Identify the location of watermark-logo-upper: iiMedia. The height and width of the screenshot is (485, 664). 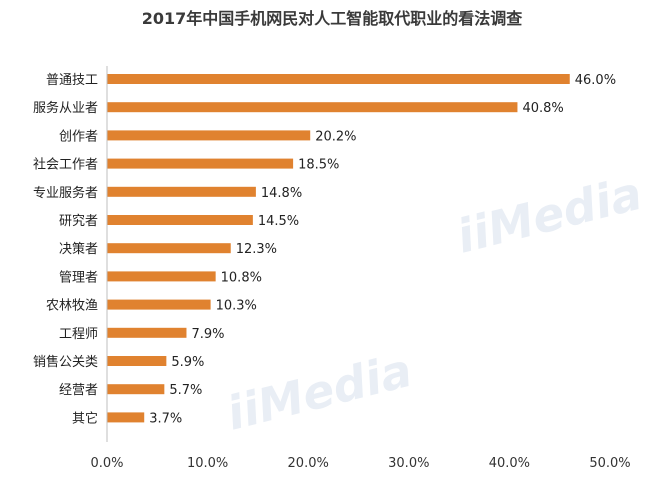
(549, 215).